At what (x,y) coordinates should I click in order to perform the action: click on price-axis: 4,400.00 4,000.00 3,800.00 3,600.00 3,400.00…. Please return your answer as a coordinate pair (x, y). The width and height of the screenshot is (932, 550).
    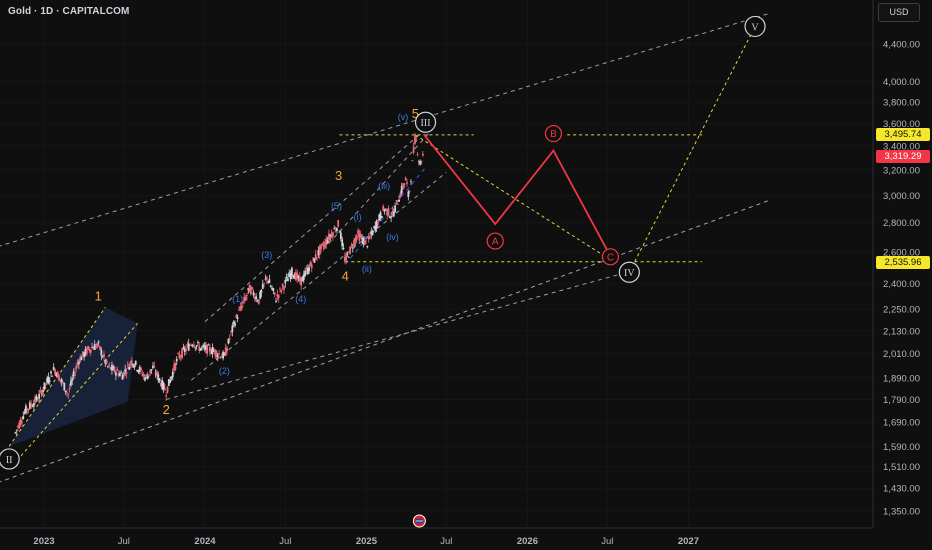
    Looking at the image, I should click on (901, 279).